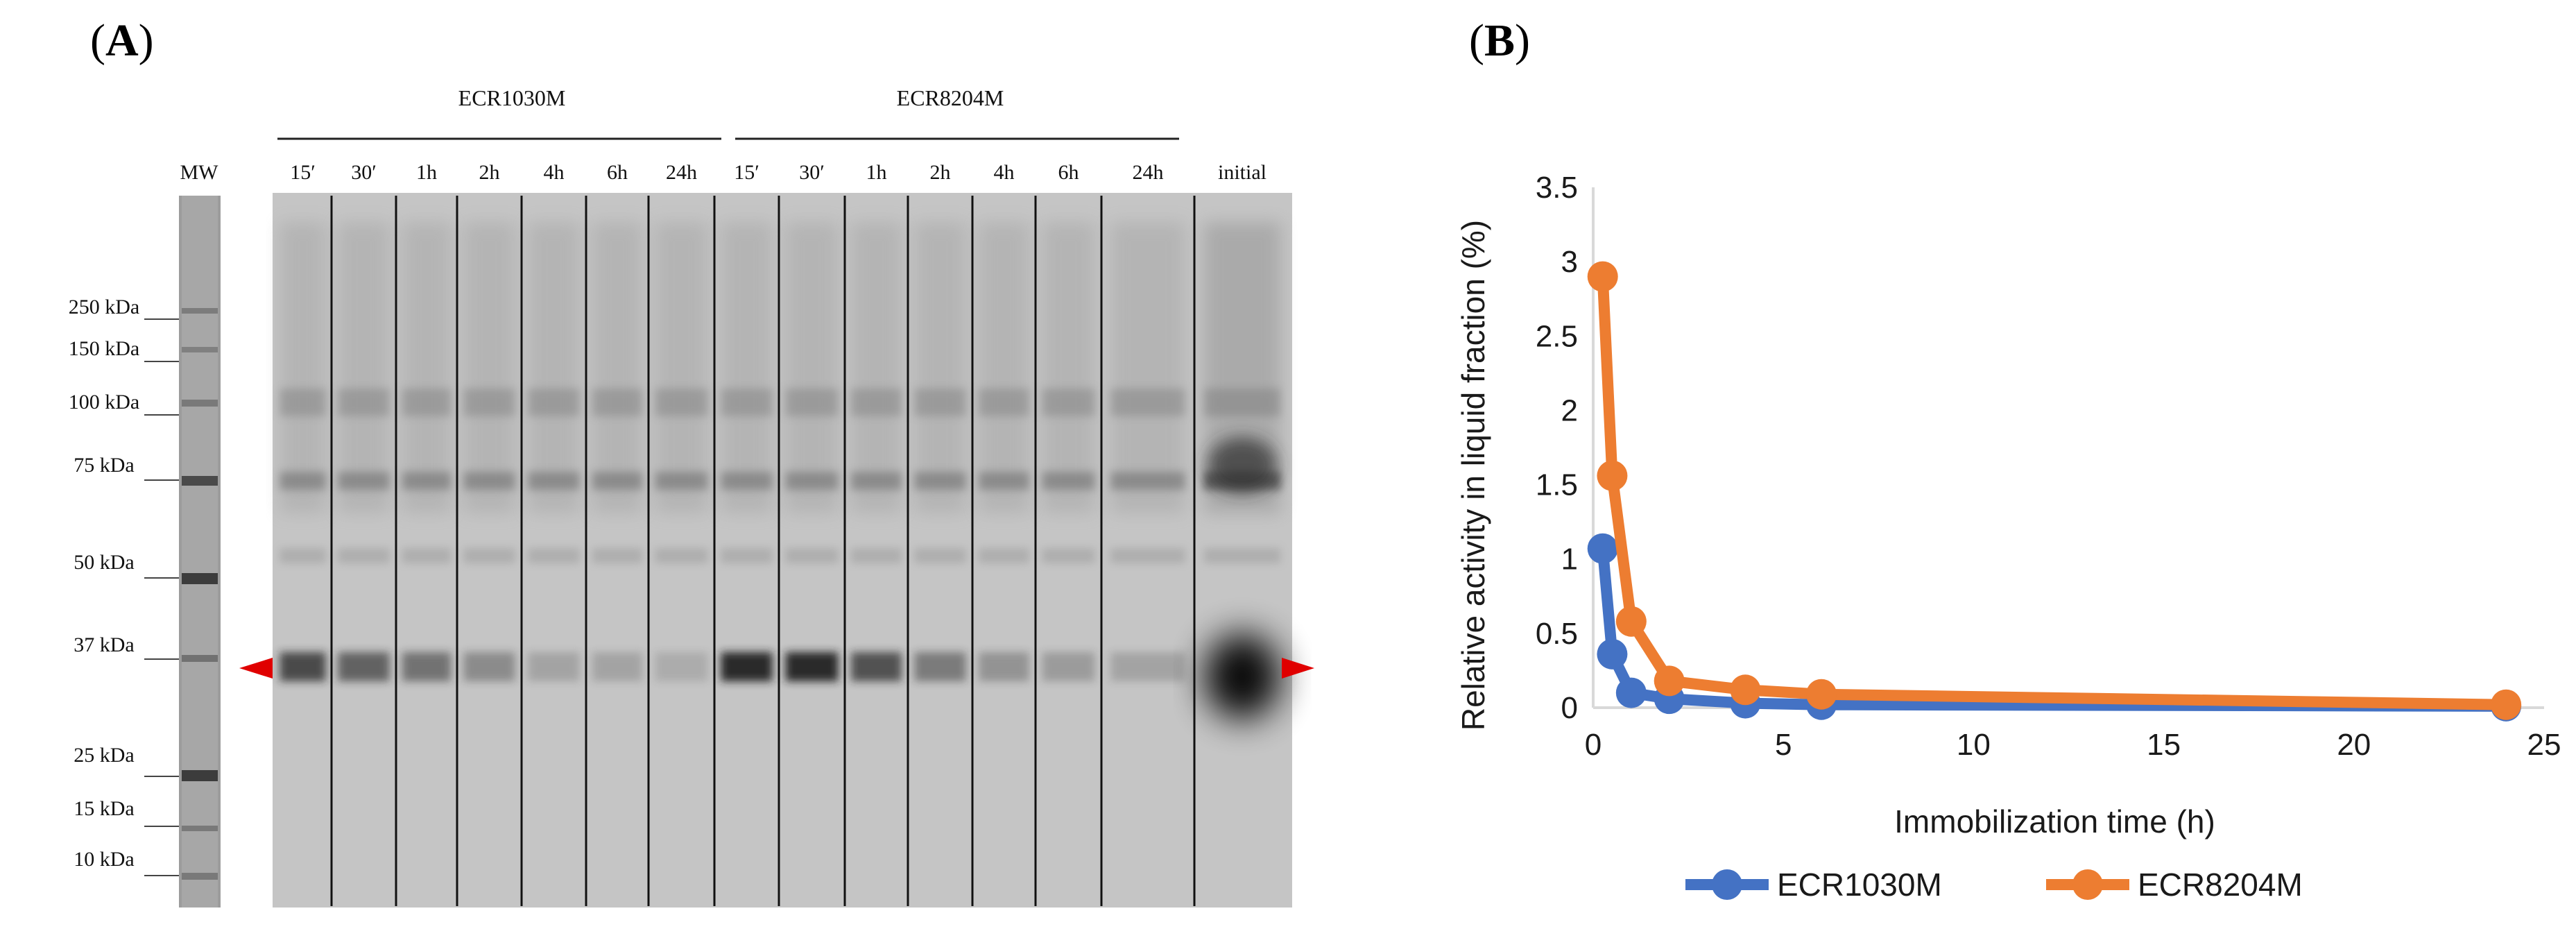 This screenshot has height=929, width=2576. Describe the element at coordinates (200, 551) in the screenshot. I see `mw-ladder` at that location.